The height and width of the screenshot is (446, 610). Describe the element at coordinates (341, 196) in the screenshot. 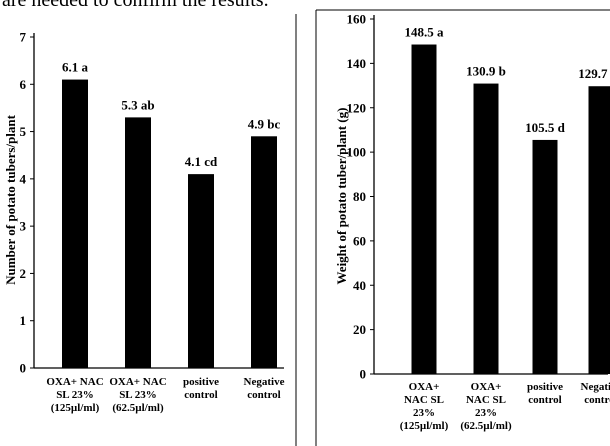

I see `y-axis-title: Weight of potato tuber/plant (g)` at that location.